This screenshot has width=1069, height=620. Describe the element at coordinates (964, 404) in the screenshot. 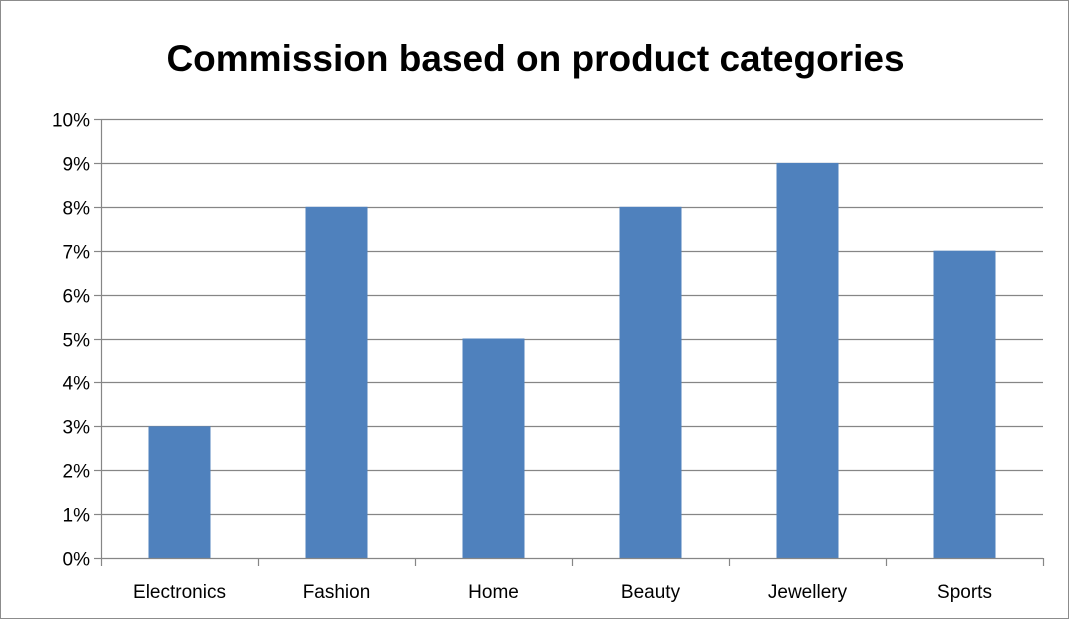

I see `bar-sports` at that location.